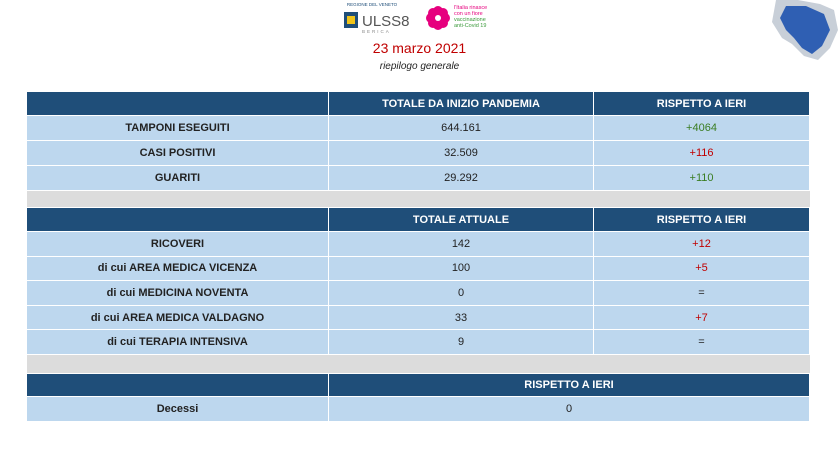 The image size is (839, 449). Describe the element at coordinates (702, 244) in the screenshot. I see `value-cell: +12` at that location.